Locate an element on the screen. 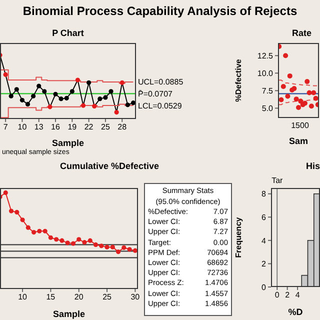 The image size is (320, 320). y-tick-label: P̄=0.0707 is located at coordinates (156, 93).